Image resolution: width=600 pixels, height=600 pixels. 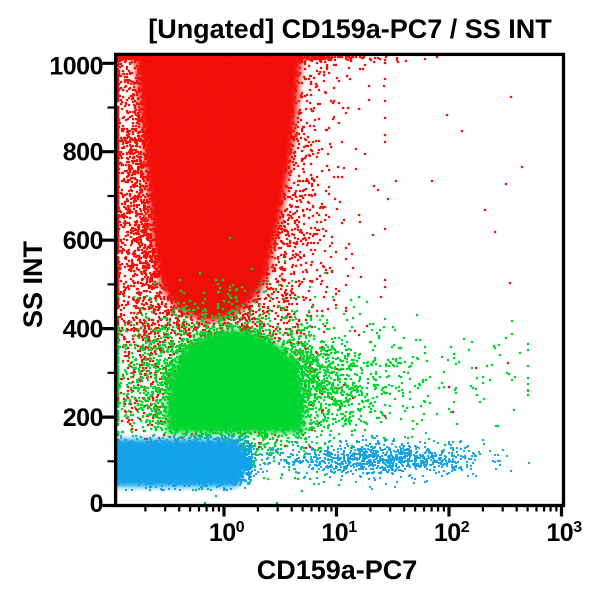 I want to click on svg-text: CD159a-PC7, so click(x=337, y=570).